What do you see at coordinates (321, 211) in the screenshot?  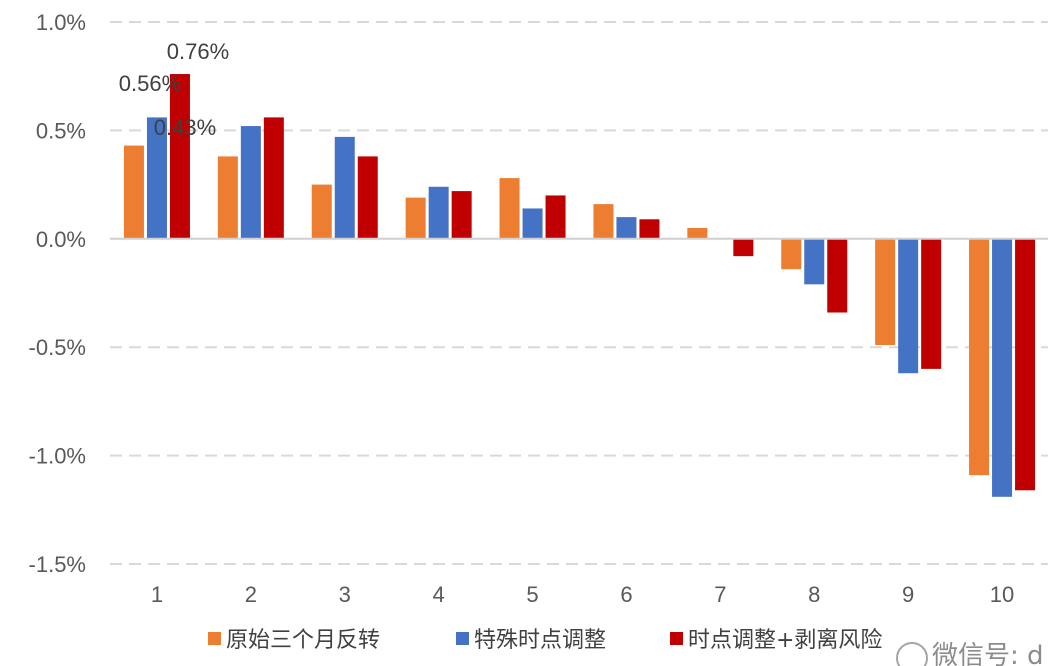 I see `bar-s1-c3` at bounding box center [321, 211].